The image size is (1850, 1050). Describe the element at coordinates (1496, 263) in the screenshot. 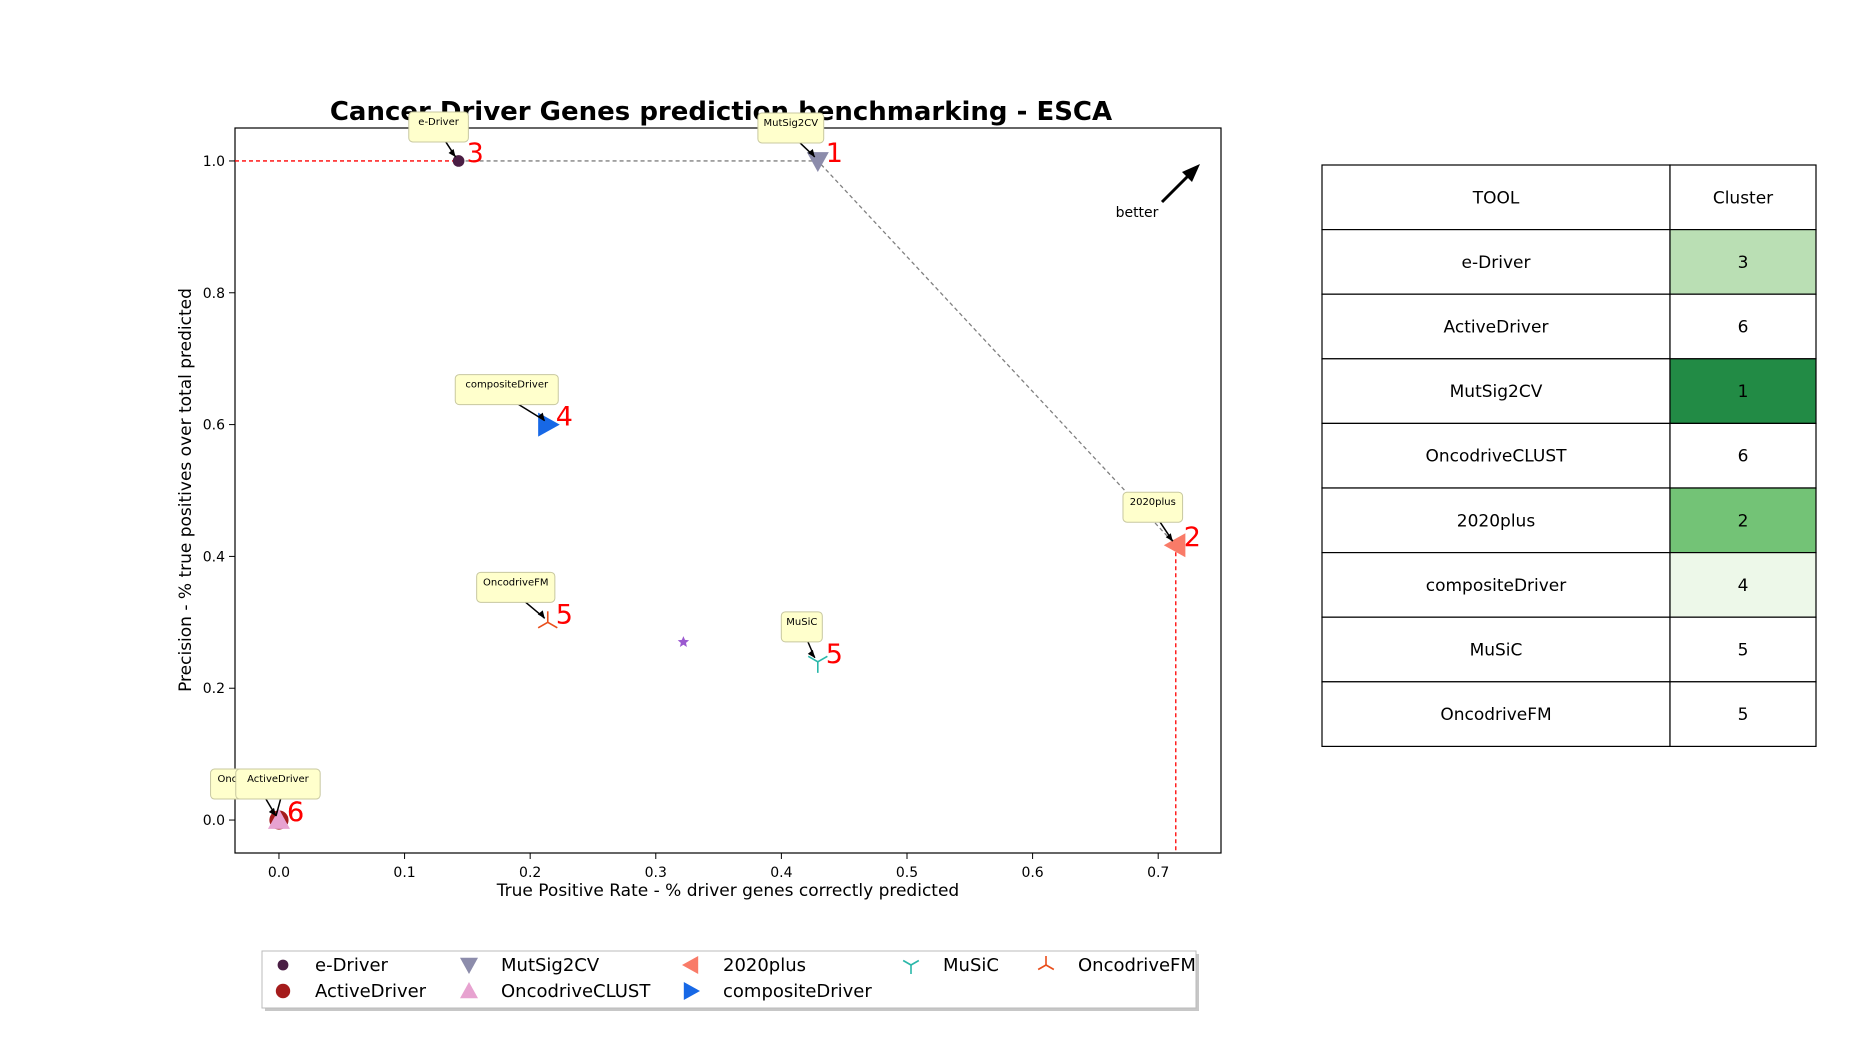

I see `tool-name: e-Driver` at that location.